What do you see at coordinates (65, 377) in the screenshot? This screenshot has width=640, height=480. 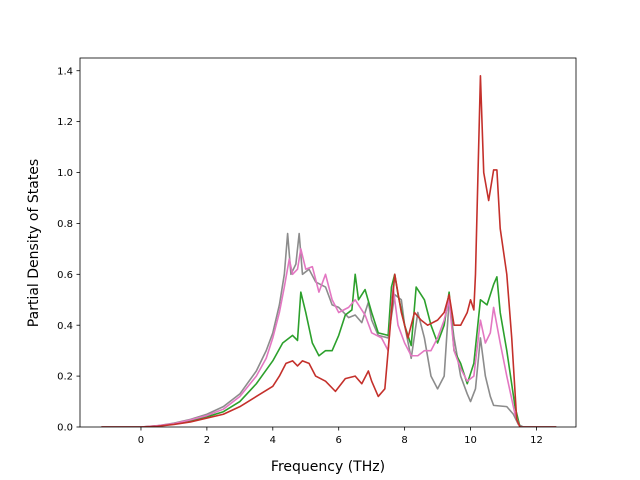 I see `y-tick-label: 0.2` at bounding box center [65, 377].